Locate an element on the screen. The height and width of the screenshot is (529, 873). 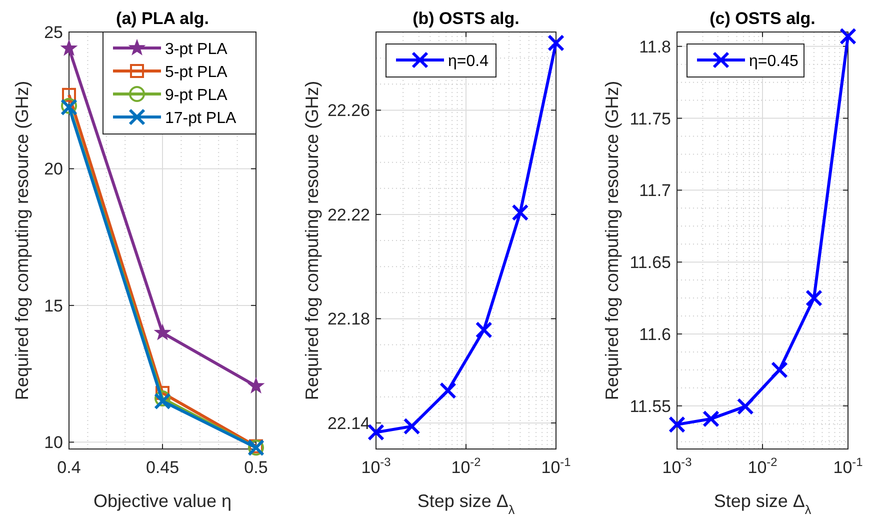
y-tick-label: 11.65 is located at coordinates (650, 262).